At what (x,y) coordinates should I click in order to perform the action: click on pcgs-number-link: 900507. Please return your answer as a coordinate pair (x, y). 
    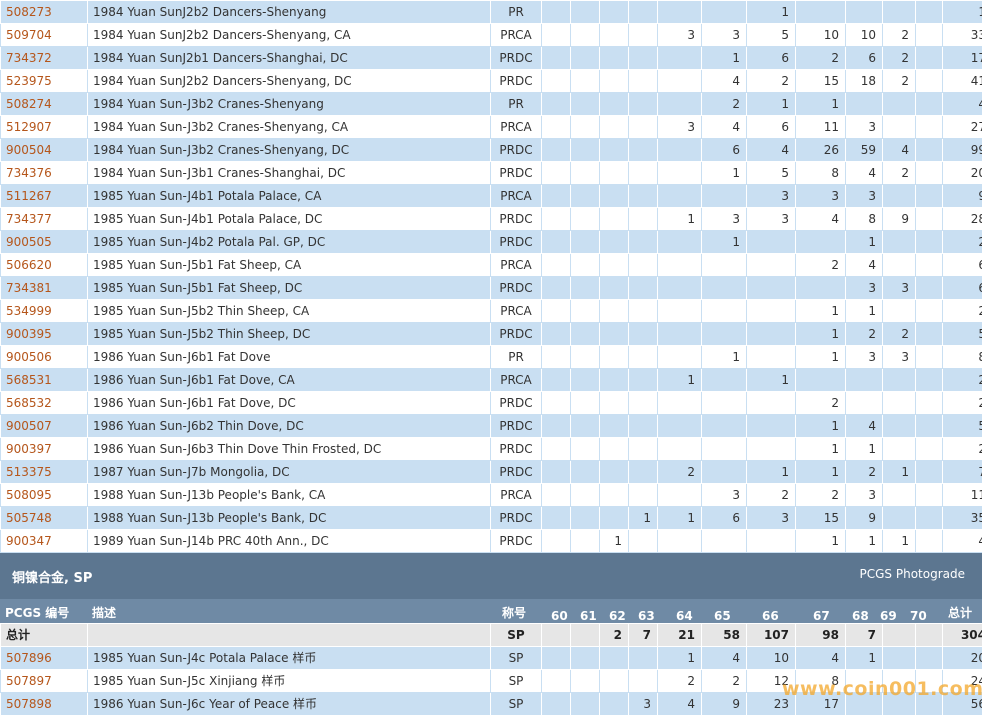
    Looking at the image, I should click on (29, 426).